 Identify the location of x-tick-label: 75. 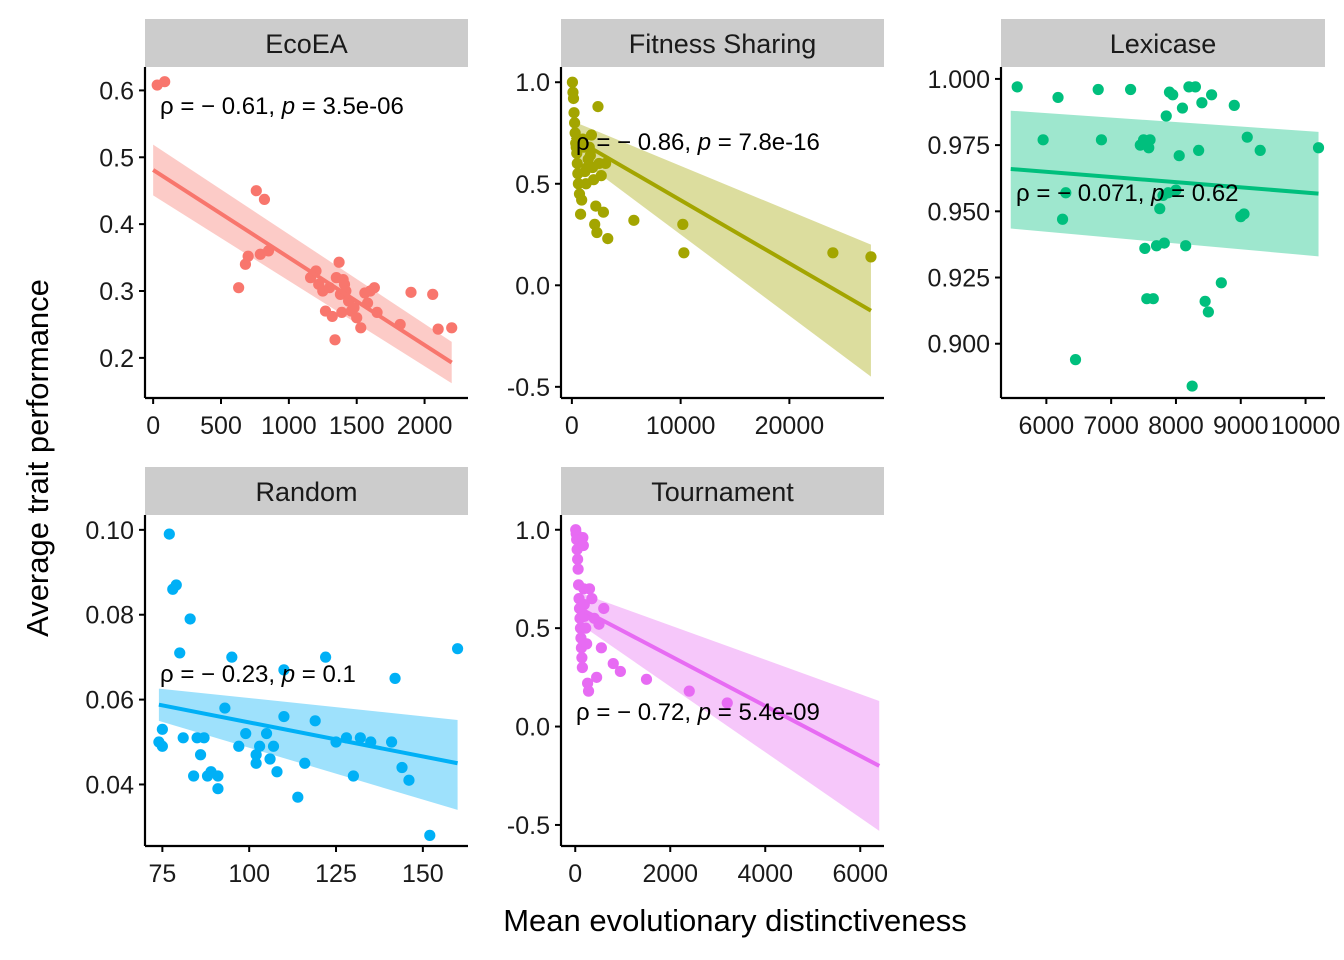
(162, 874).